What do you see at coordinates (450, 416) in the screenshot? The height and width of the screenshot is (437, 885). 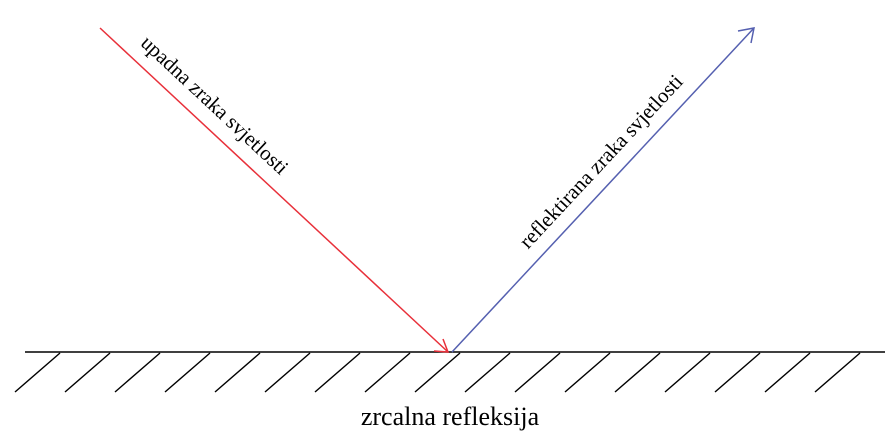 I see `diagram-caption: zrcalna refleksija` at bounding box center [450, 416].